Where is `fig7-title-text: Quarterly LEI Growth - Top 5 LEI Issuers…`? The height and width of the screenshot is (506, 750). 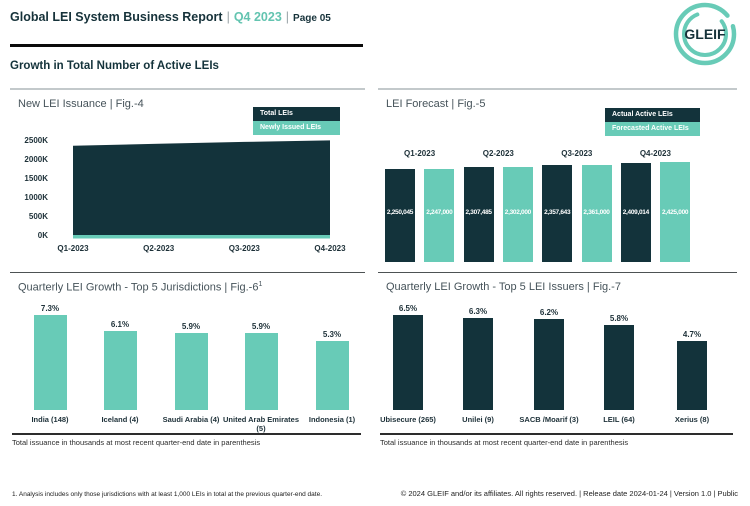
fig7-title-text: Quarterly LEI Growth - Top 5 LEI Issuers… is located at coordinates (503, 287).